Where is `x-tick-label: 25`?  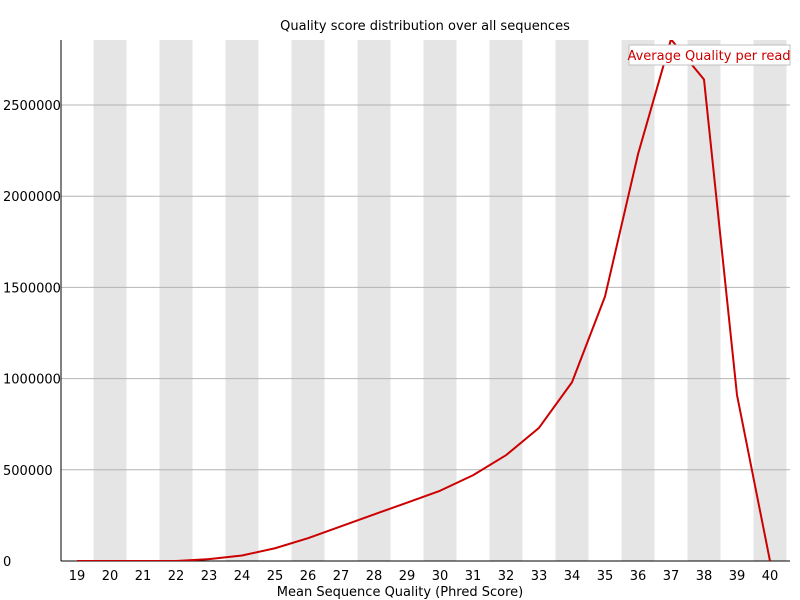
x-tick-label: 25 is located at coordinates (275, 576).